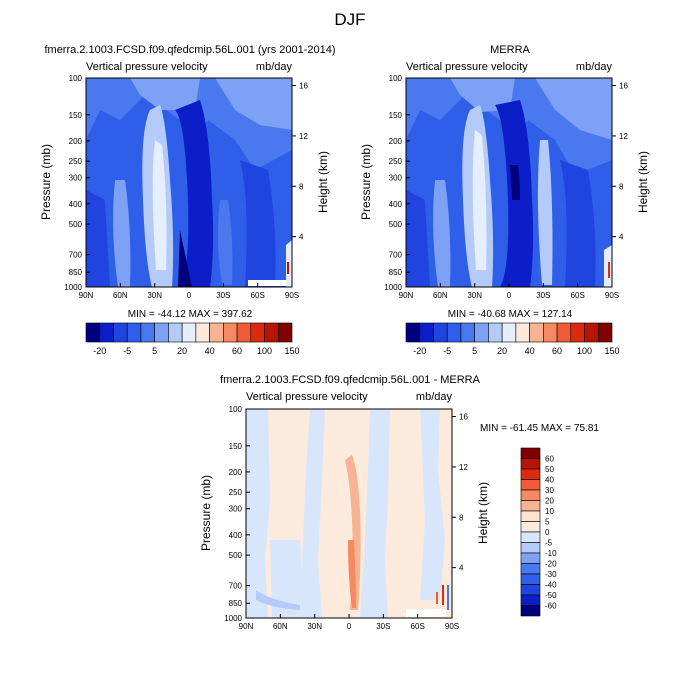  What do you see at coordinates (182, 351) in the screenshot?
I see `colorbar-label: 20` at bounding box center [182, 351].